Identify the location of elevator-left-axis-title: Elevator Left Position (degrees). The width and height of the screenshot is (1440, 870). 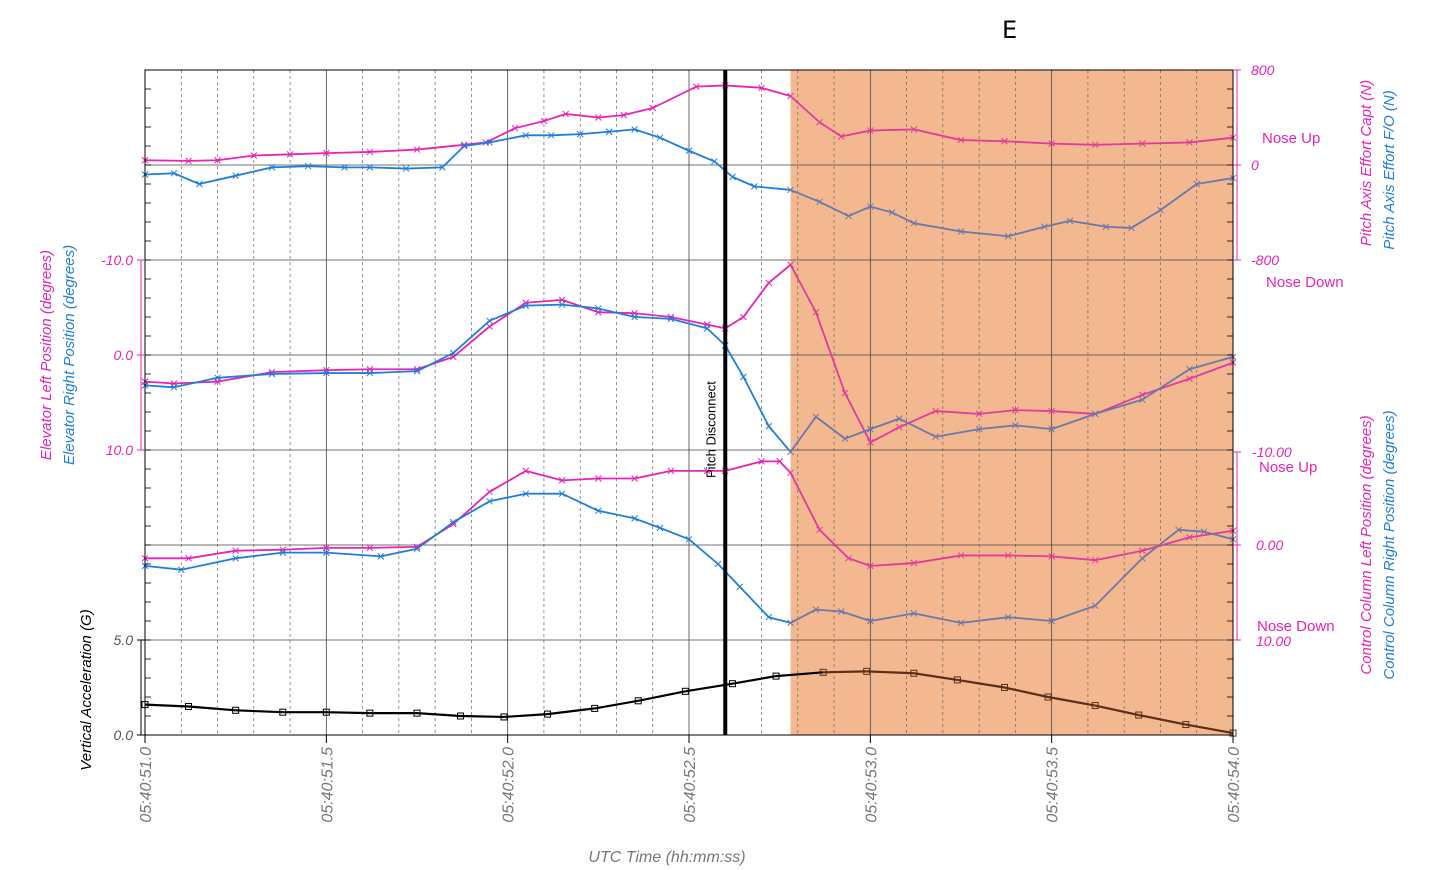
(46, 355).